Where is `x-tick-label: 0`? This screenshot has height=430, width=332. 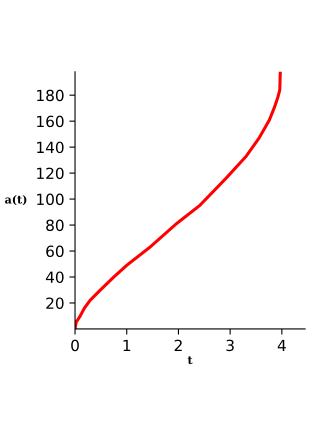
x-tick-label: 0 is located at coordinates (75, 346).